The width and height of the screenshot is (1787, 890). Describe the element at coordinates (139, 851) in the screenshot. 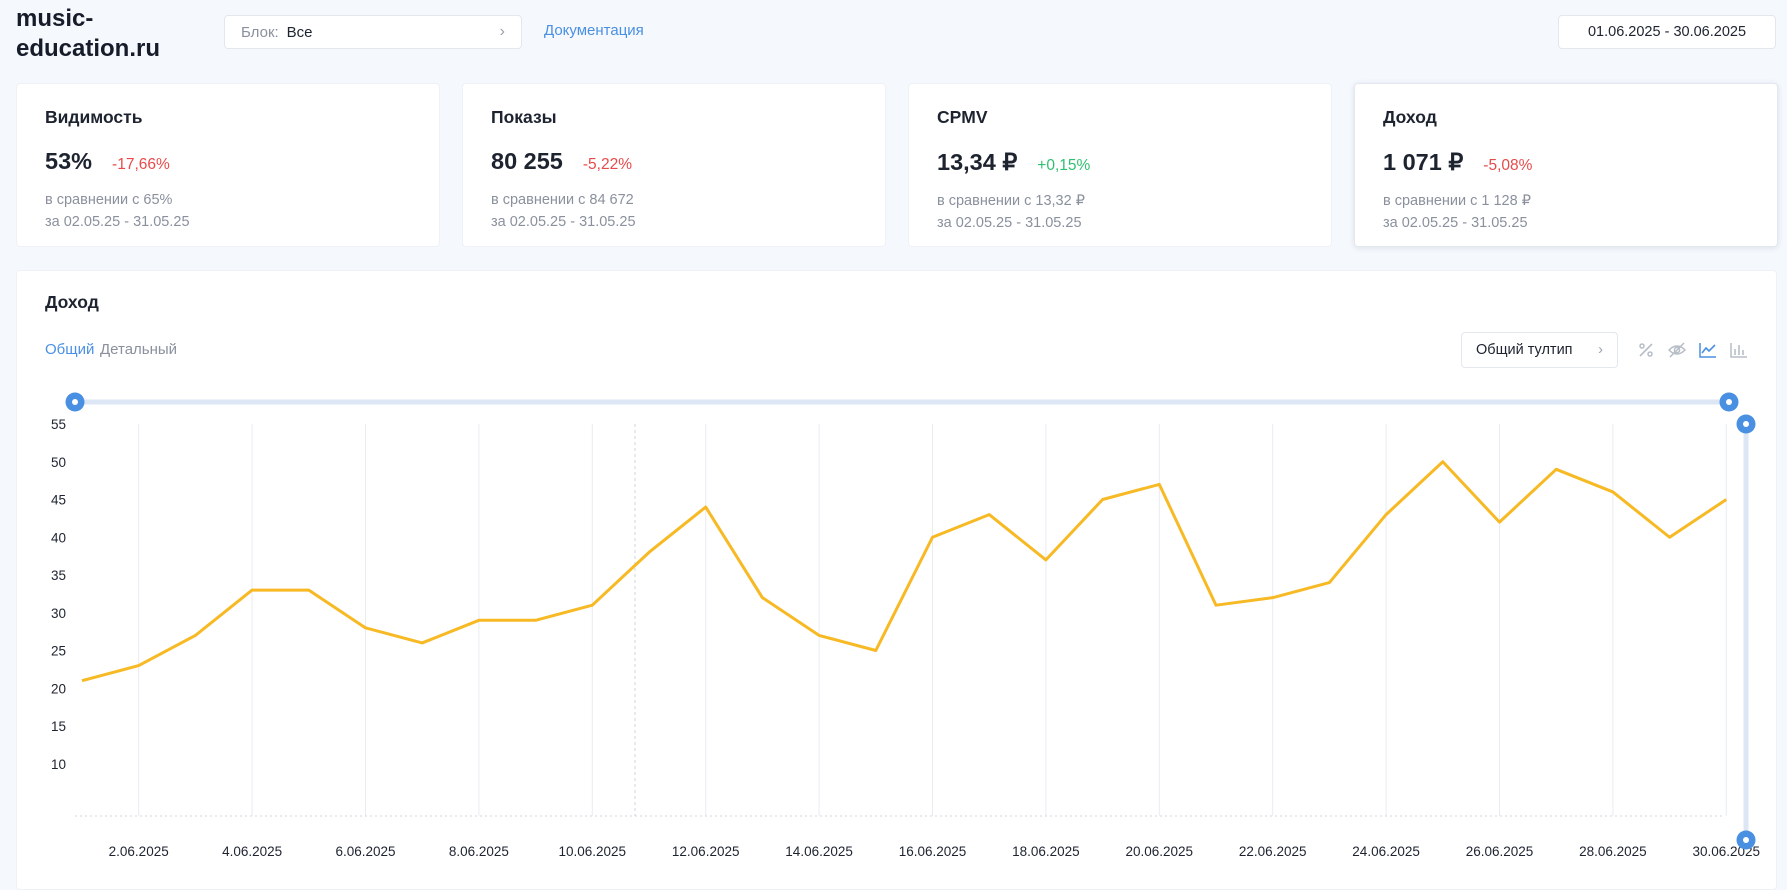

I see `x-tick-label: 2.06.2025` at that location.